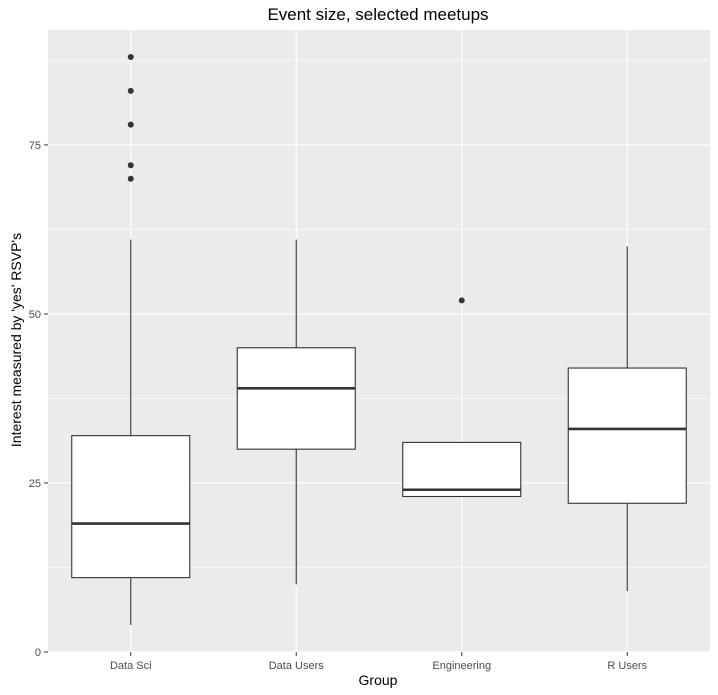 The image size is (718, 695). What do you see at coordinates (462, 397) in the screenshot?
I see `box-engineering` at bounding box center [462, 397].